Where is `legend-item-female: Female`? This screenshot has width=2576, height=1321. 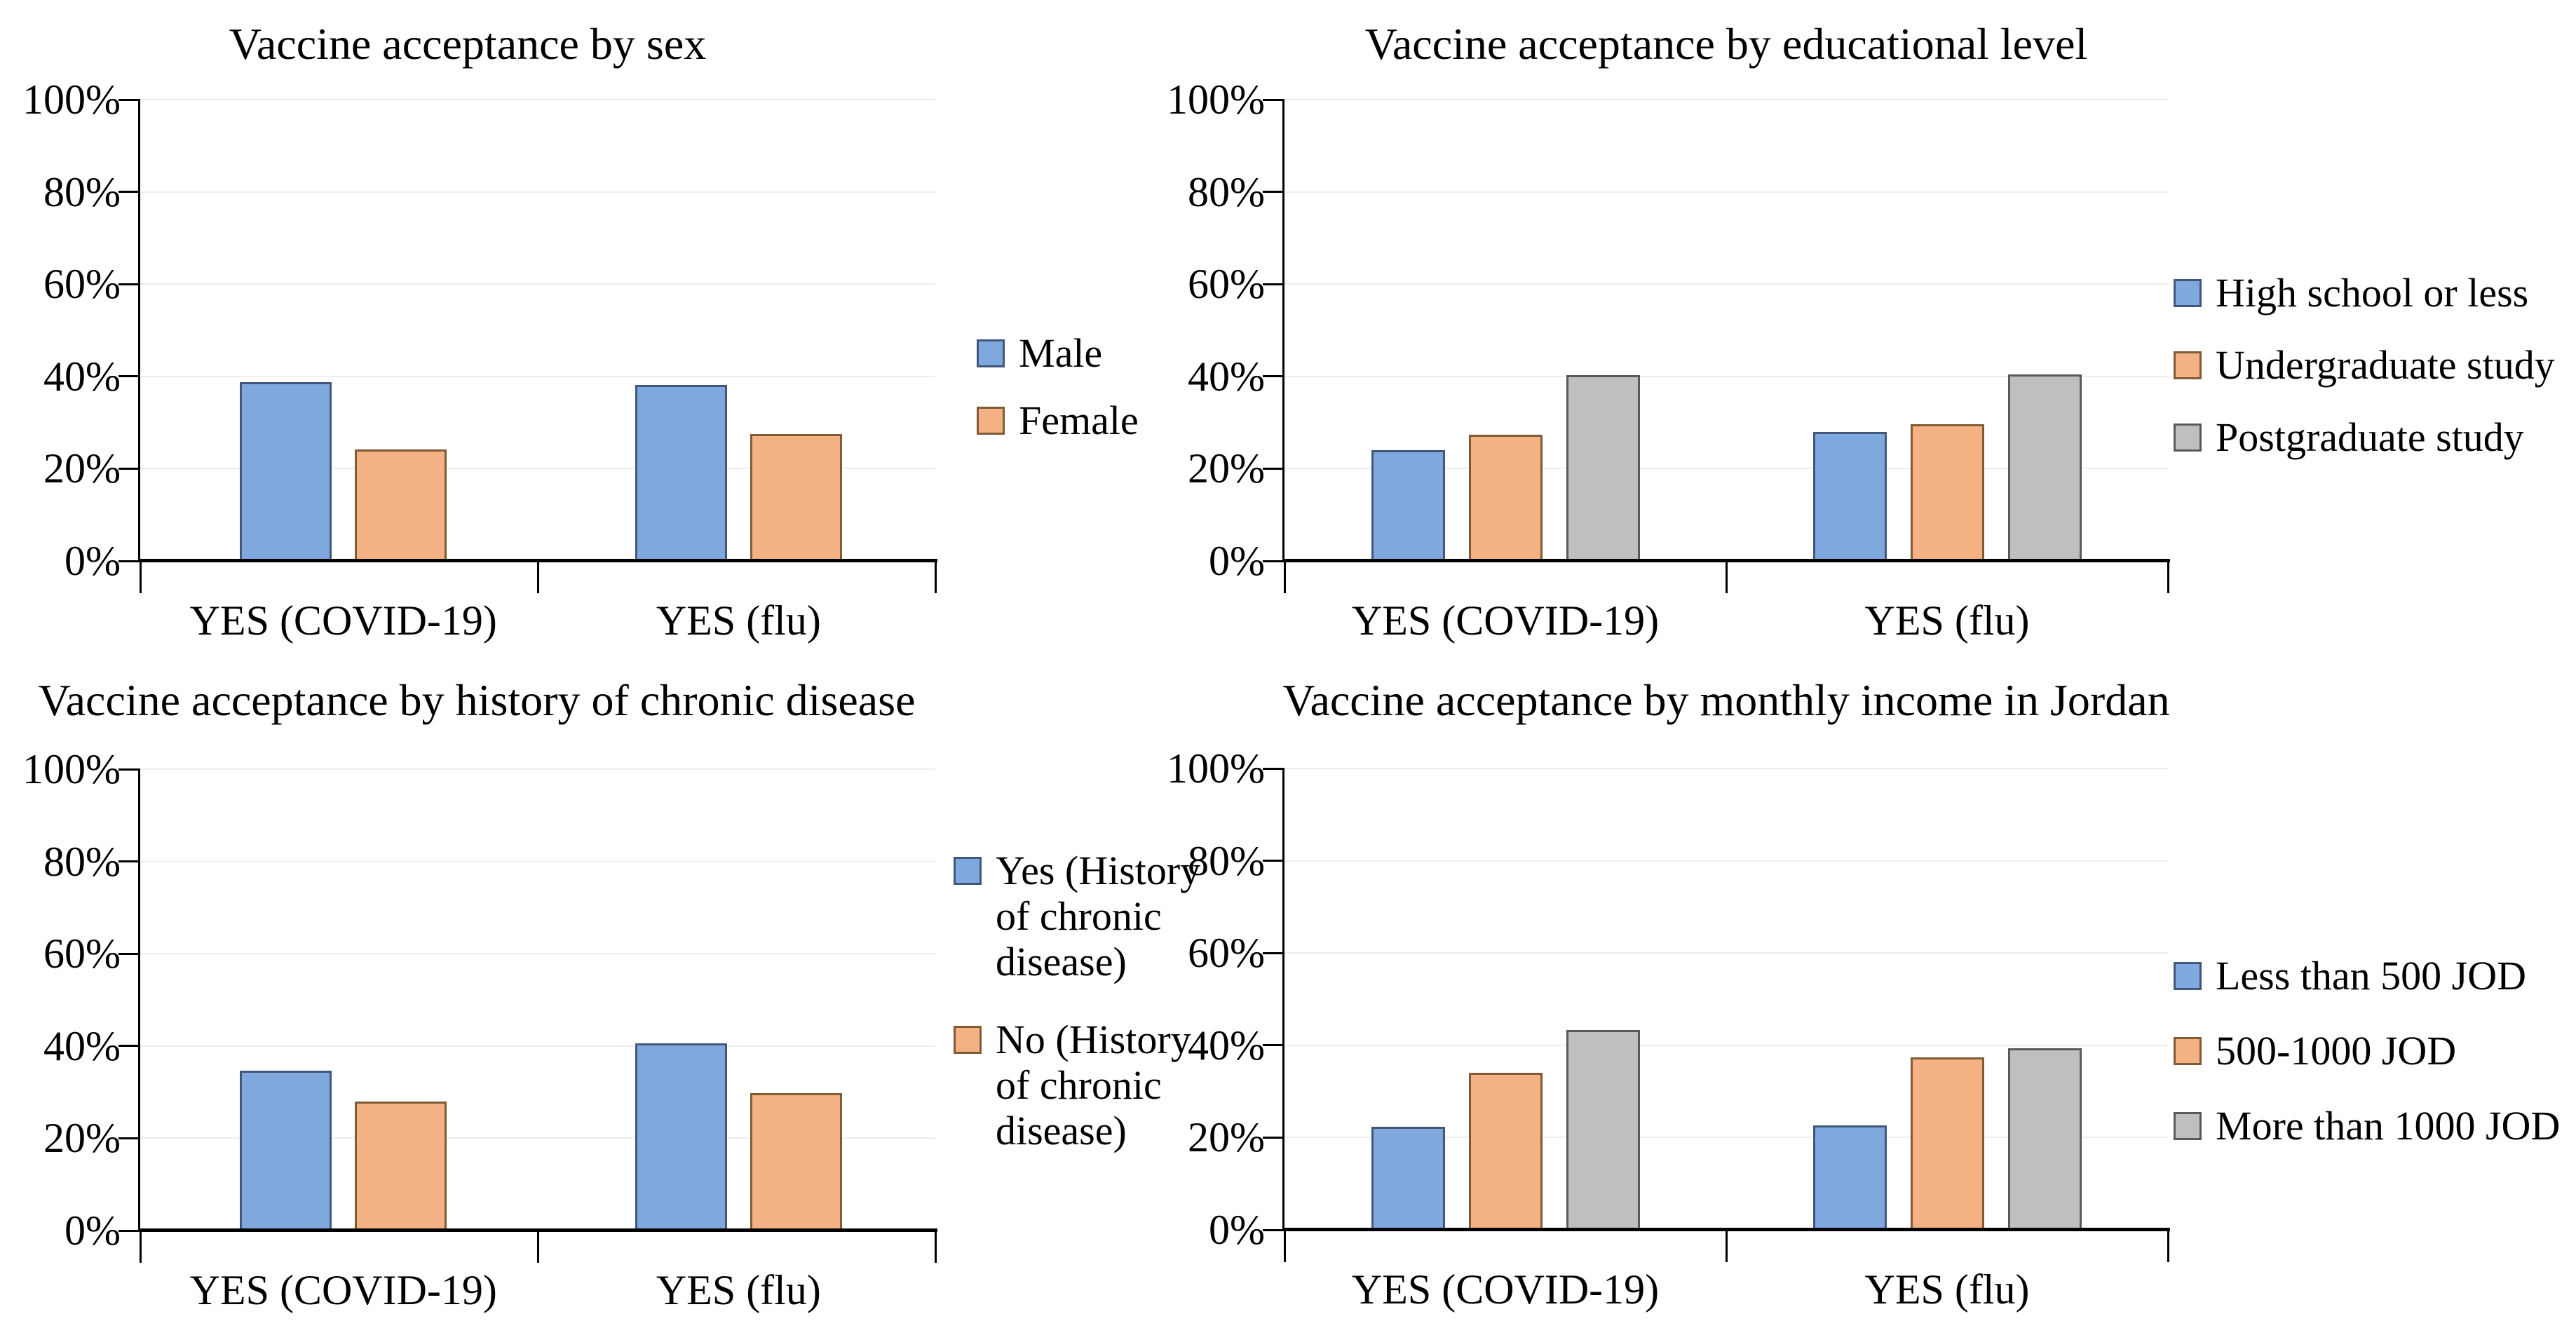
legend-item-female: Female is located at coordinates (1058, 421).